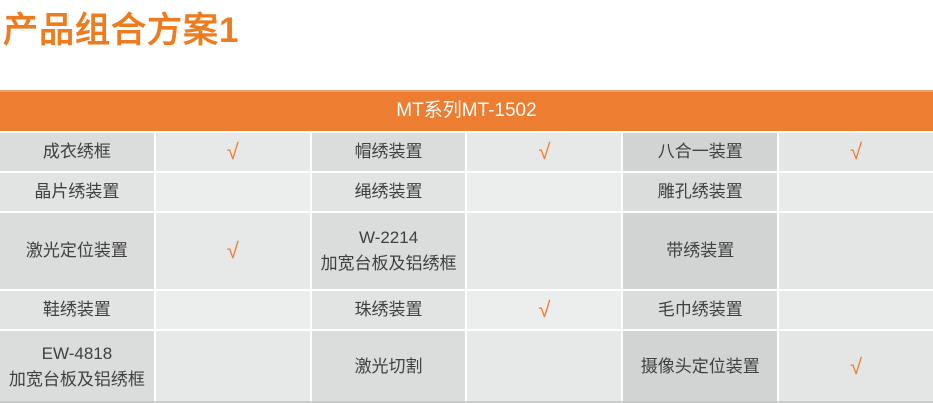  Describe the element at coordinates (466, 402) in the screenshot. I see `table-bottom-border` at that location.